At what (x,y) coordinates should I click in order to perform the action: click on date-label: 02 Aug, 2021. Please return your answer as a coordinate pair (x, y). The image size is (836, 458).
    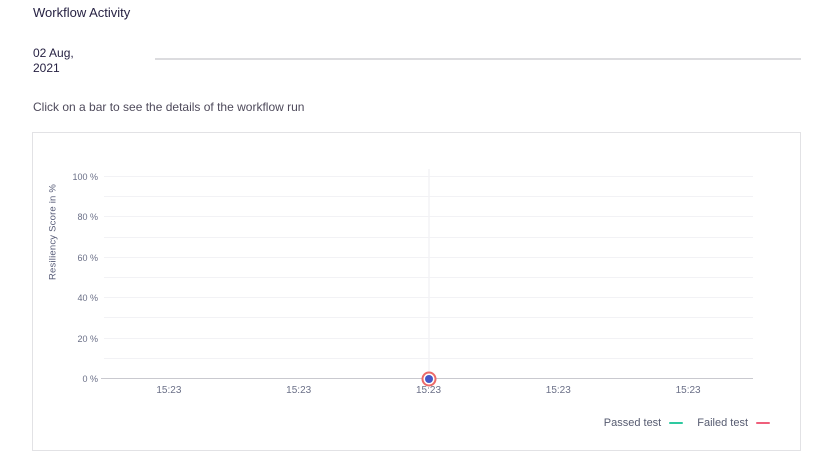
    Looking at the image, I should click on (53, 60).